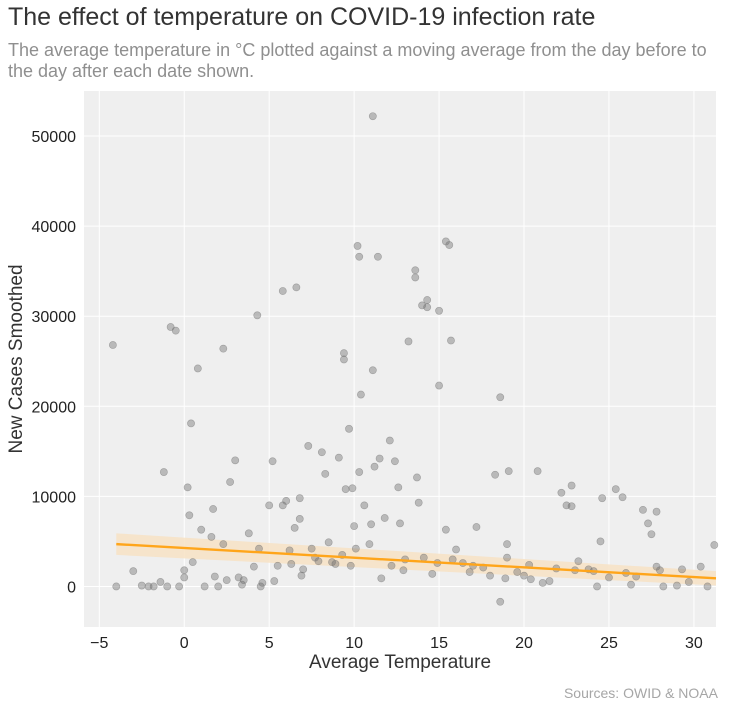 The image size is (734, 707). What do you see at coordinates (99, 643) in the screenshot?
I see `x-tick-label: −5` at bounding box center [99, 643].